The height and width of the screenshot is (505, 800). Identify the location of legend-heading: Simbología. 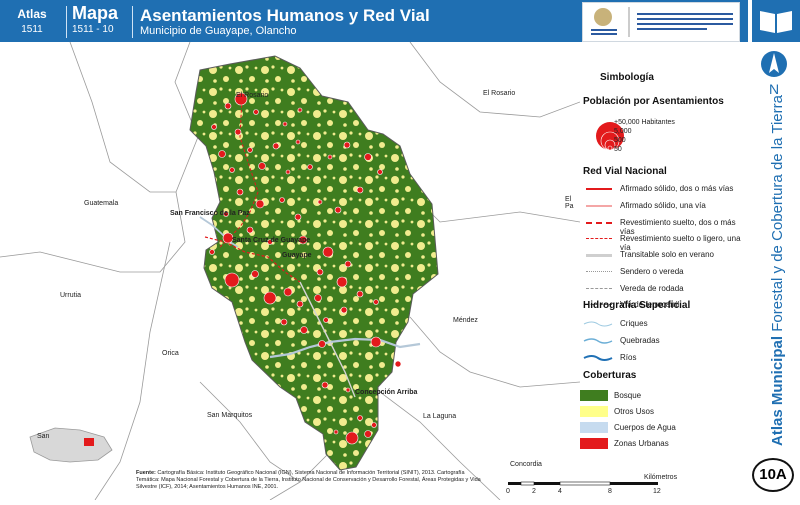
(627, 77).